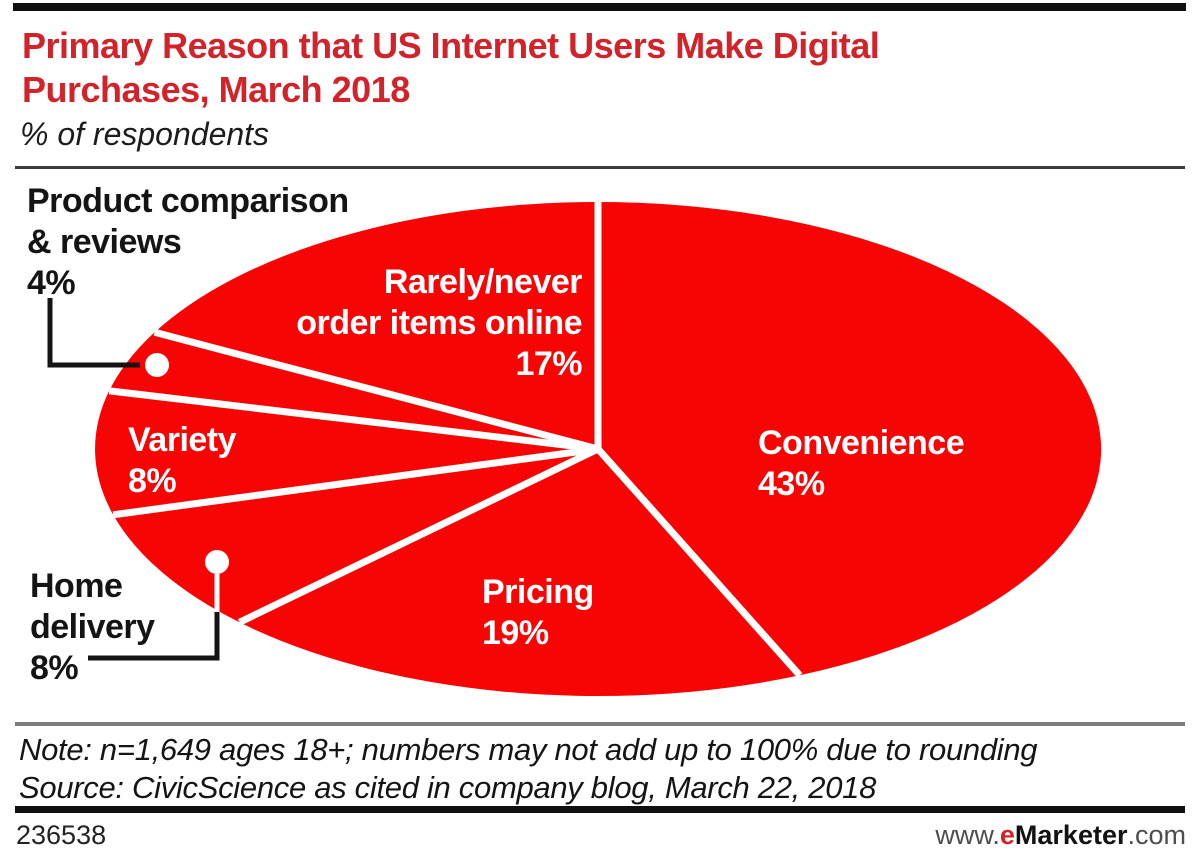 The height and width of the screenshot is (858, 1200). Describe the element at coordinates (188, 242) in the screenshot. I see `label-product-comparison: Product comparison & reviews 4%` at that location.